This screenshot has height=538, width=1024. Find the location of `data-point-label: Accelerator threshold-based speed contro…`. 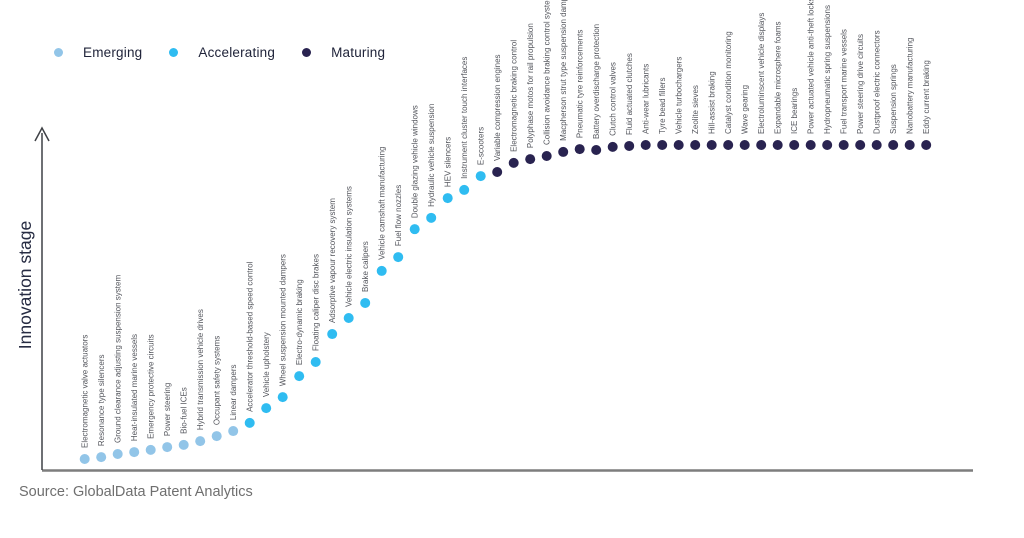

data-point-label: Accelerator threshold-based speed contro… is located at coordinates (250, 336).